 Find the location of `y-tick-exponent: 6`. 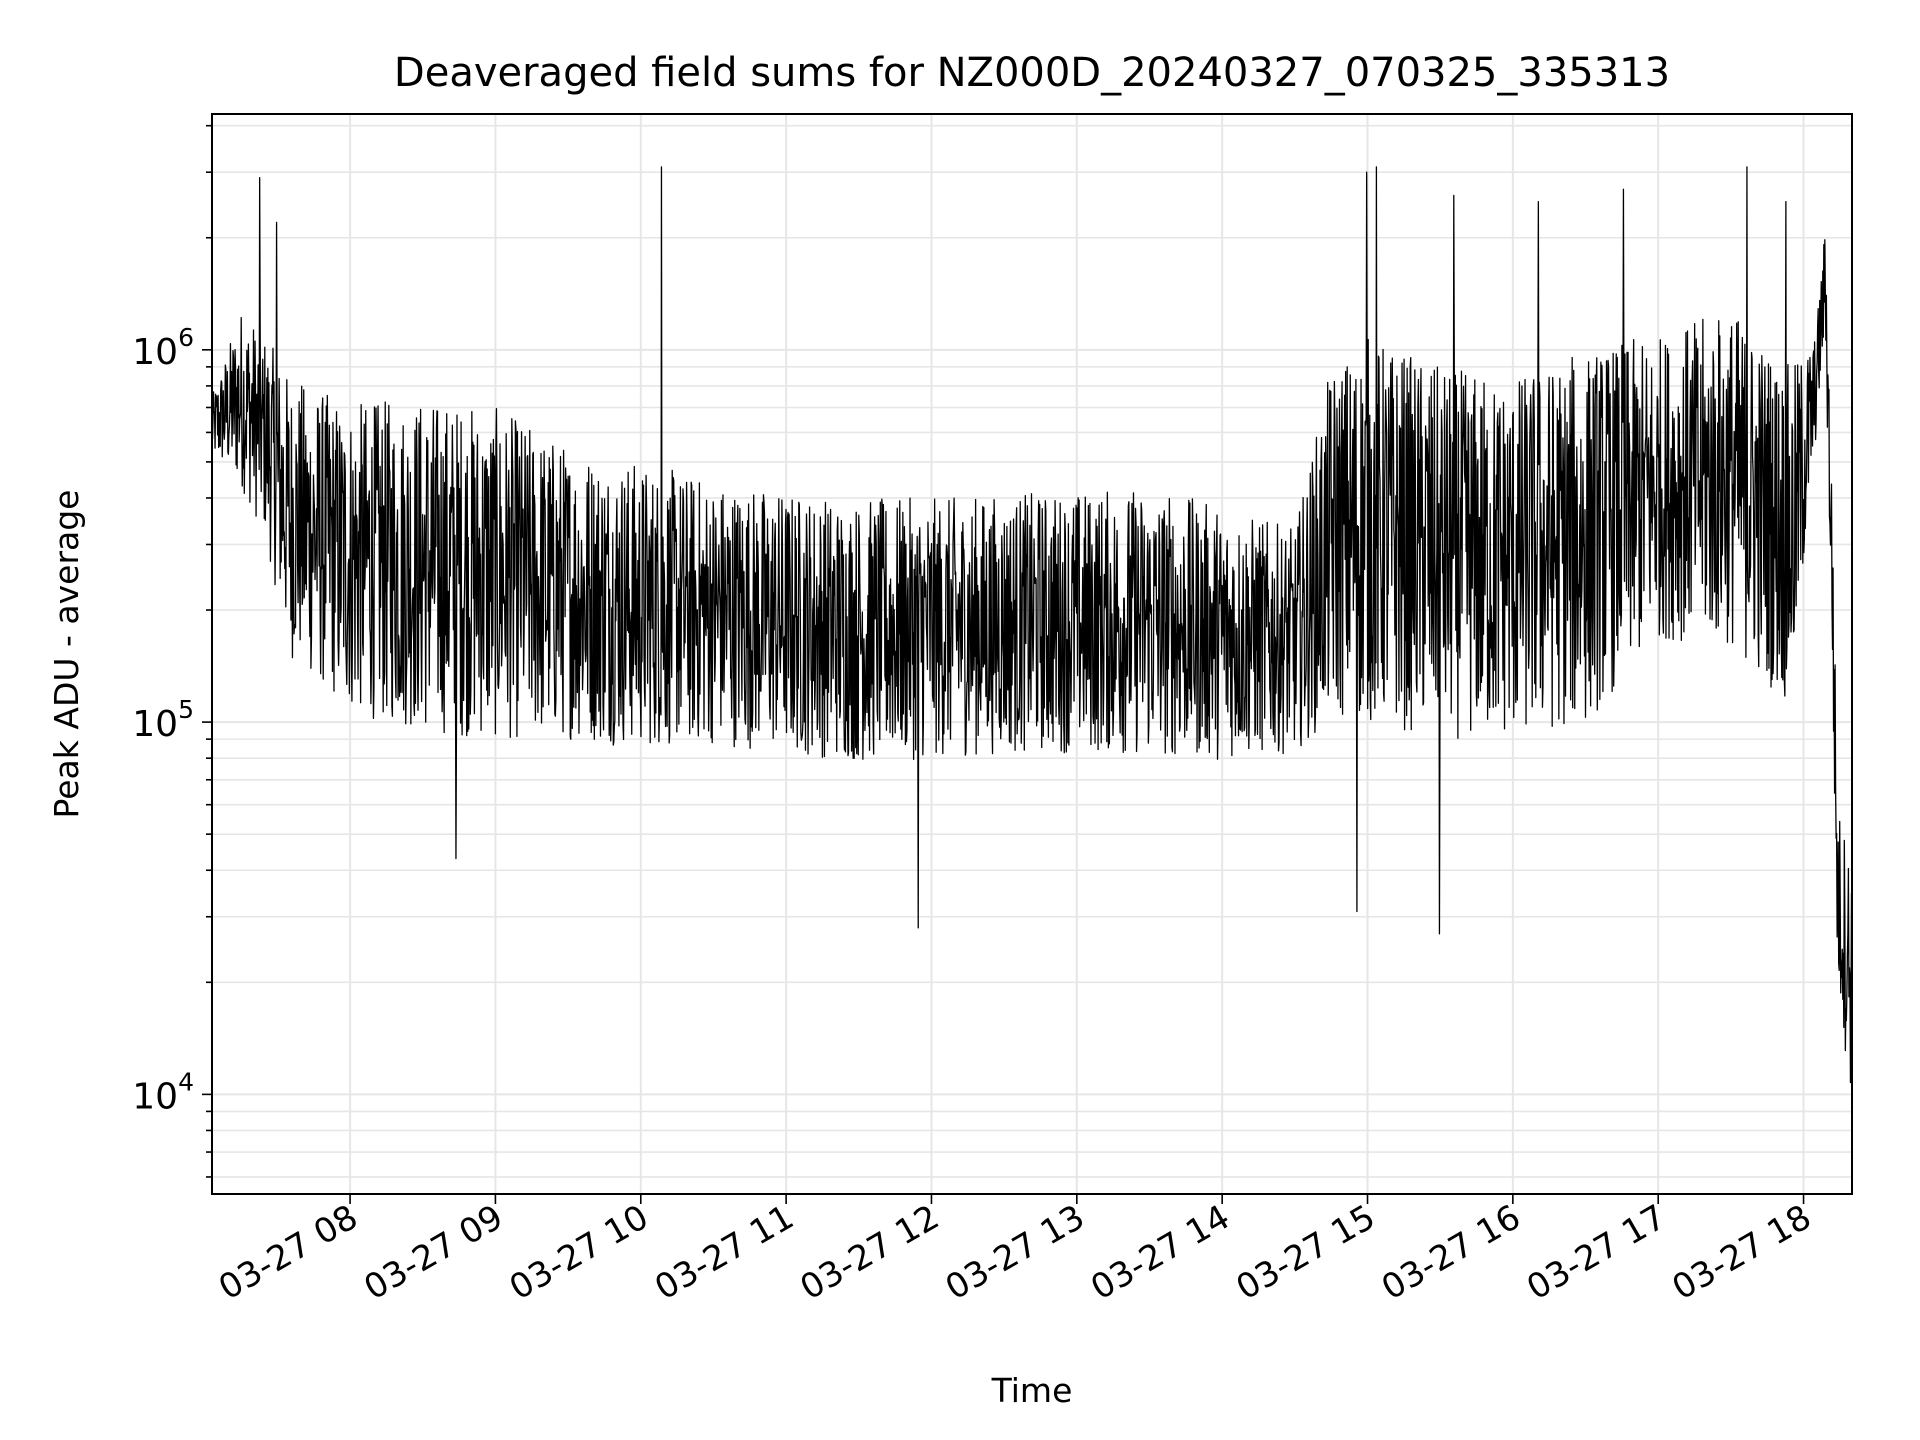

y-tick-exponent: 6 is located at coordinates (186, 337).